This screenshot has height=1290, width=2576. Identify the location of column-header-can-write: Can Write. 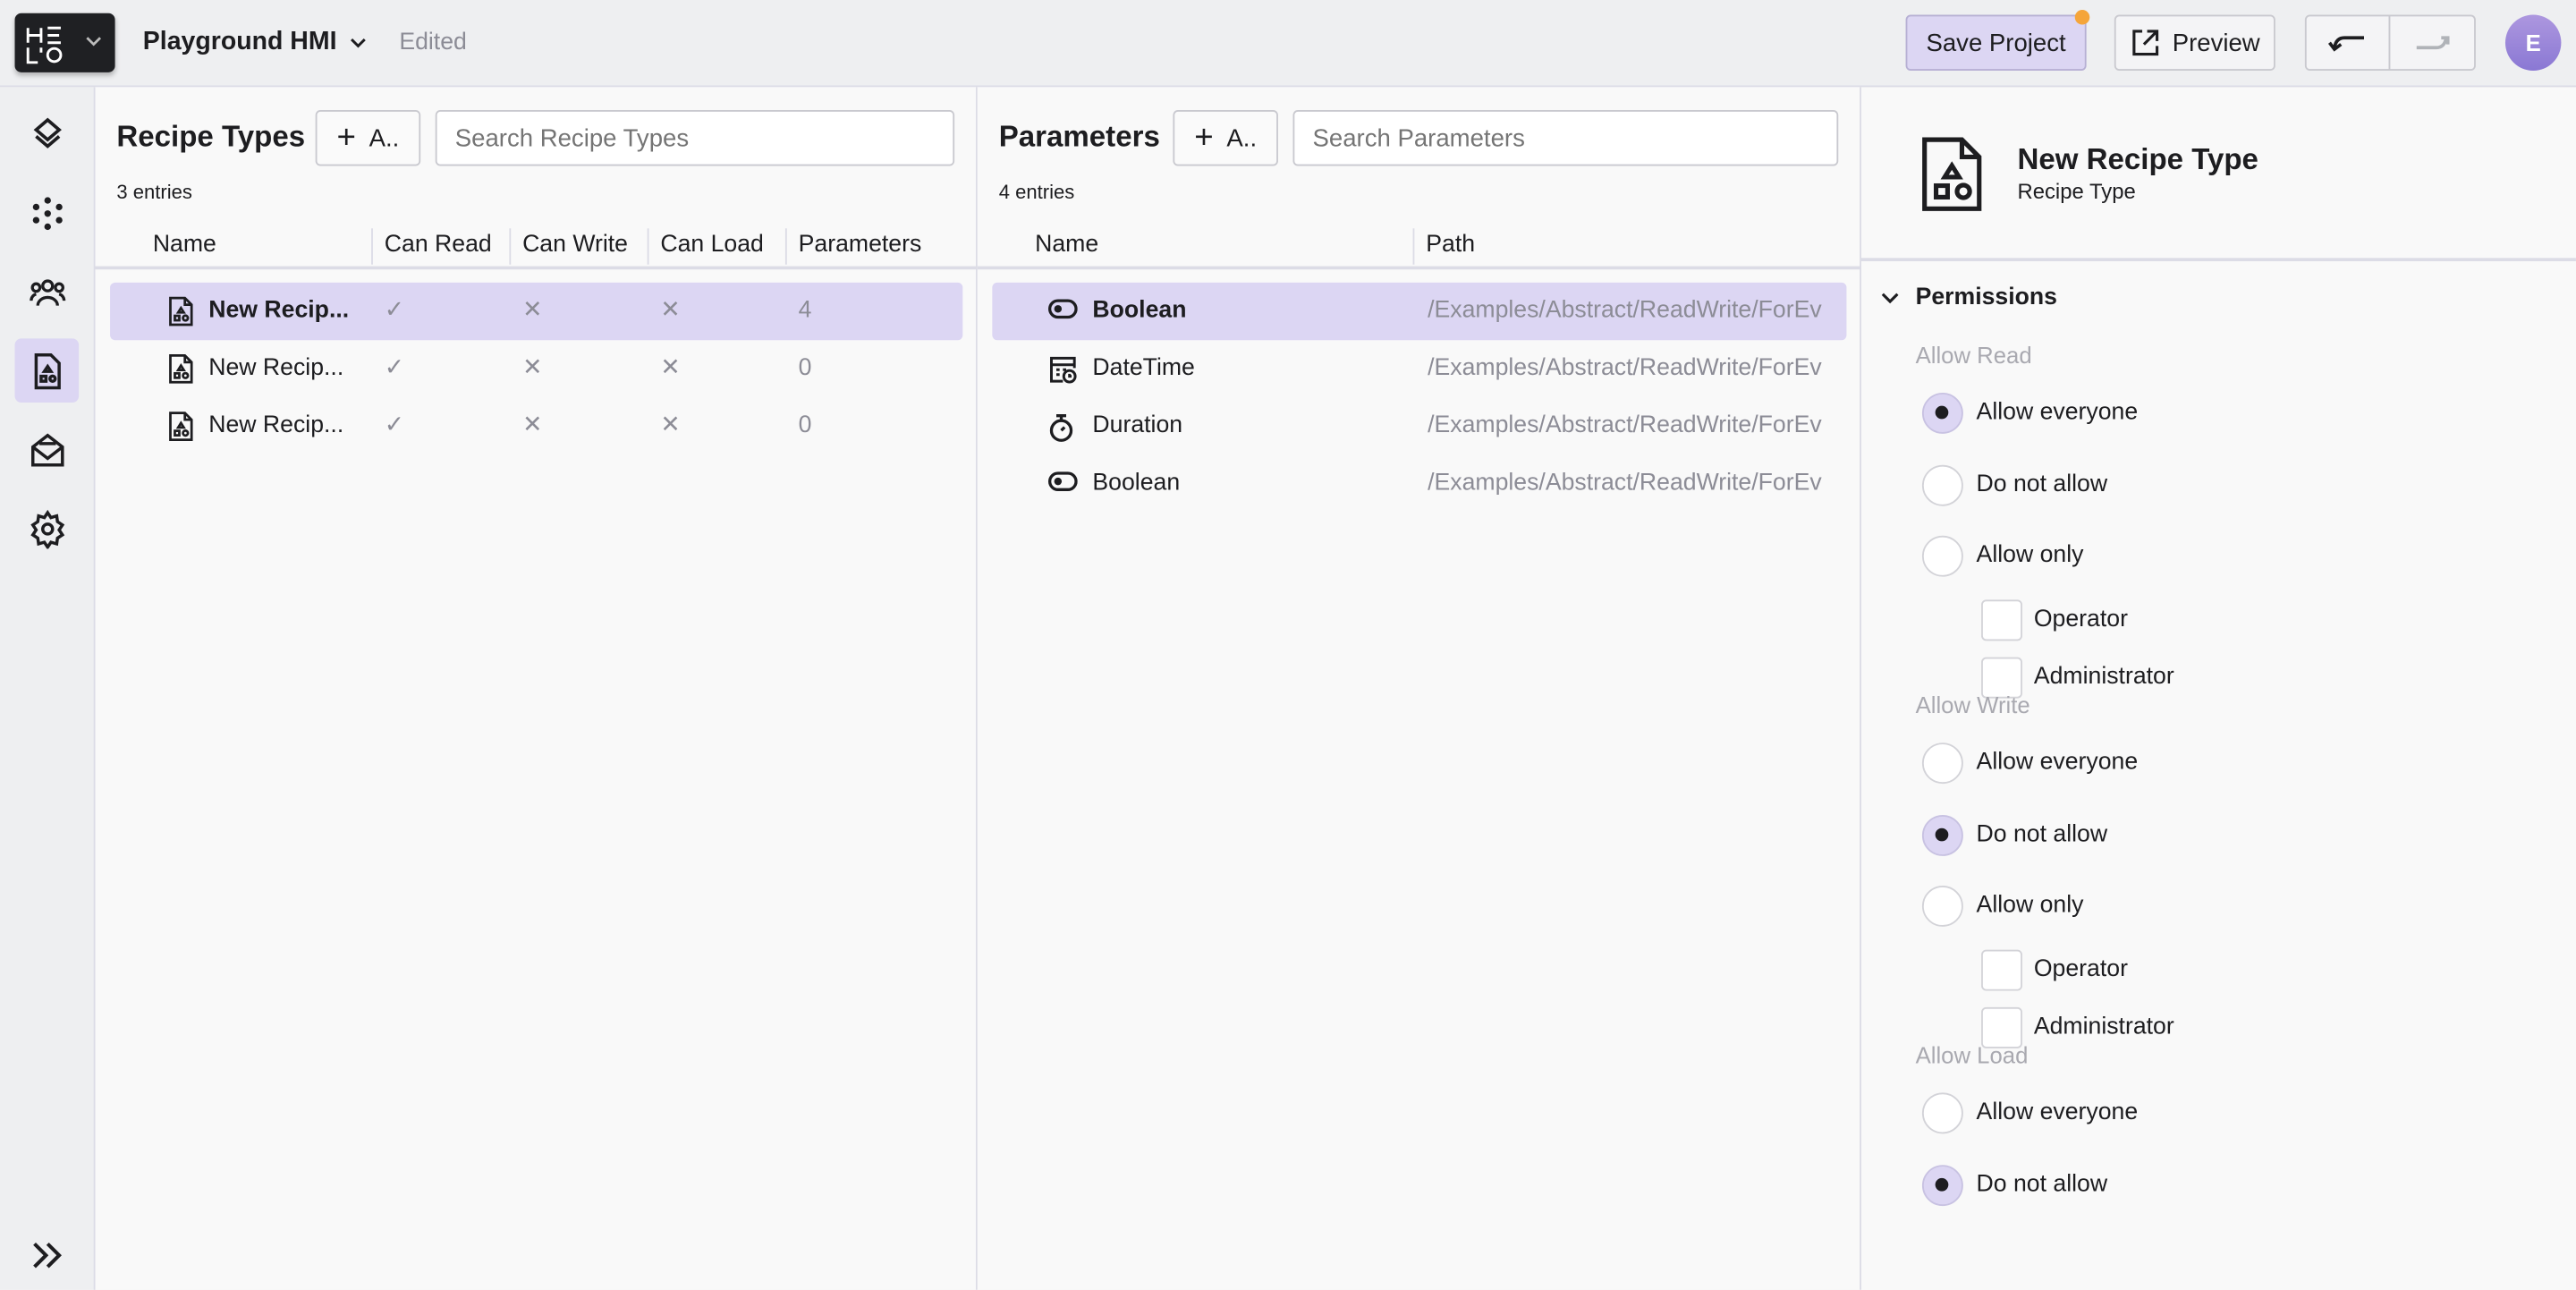
(575, 245).